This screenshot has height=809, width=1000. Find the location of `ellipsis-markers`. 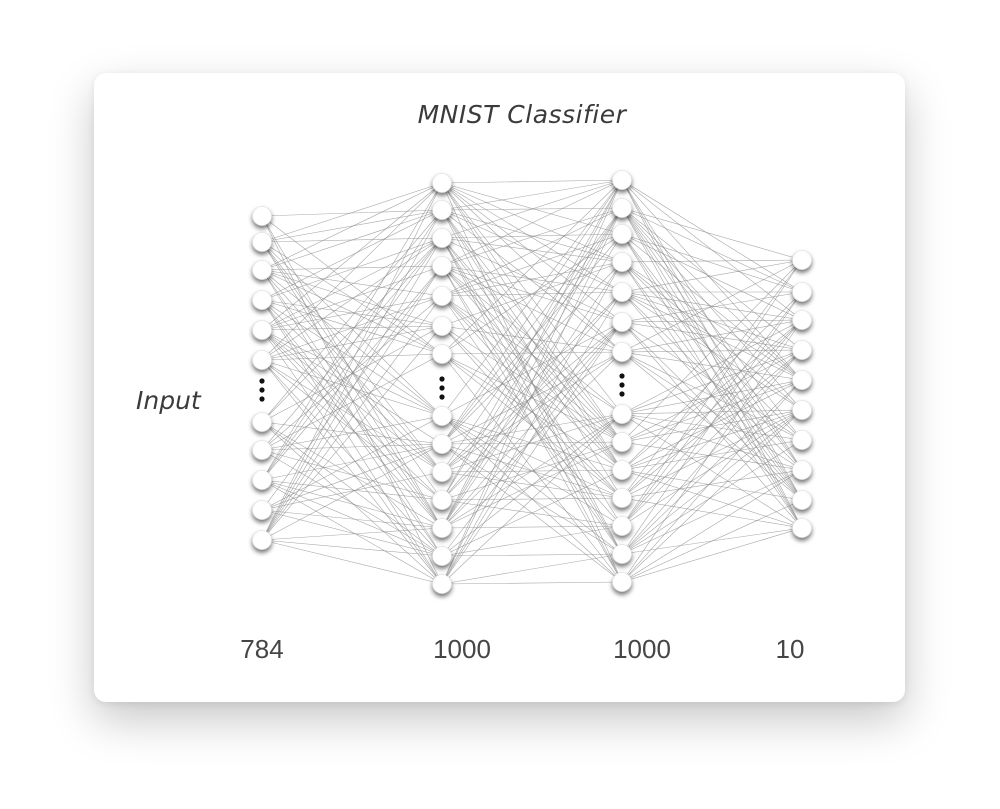

ellipsis-markers is located at coordinates (442, 387).